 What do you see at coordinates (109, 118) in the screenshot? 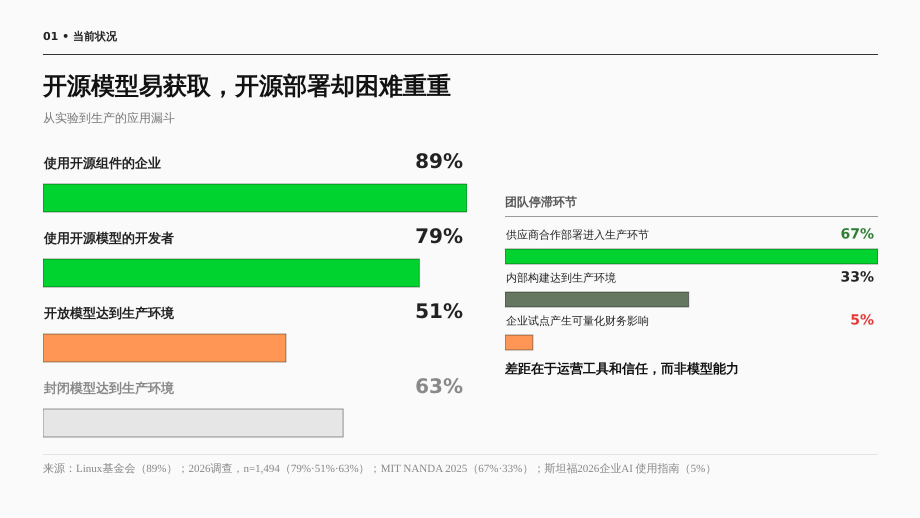
I see `chart-subtitle: 从实验到生产的应用漏斗` at bounding box center [109, 118].